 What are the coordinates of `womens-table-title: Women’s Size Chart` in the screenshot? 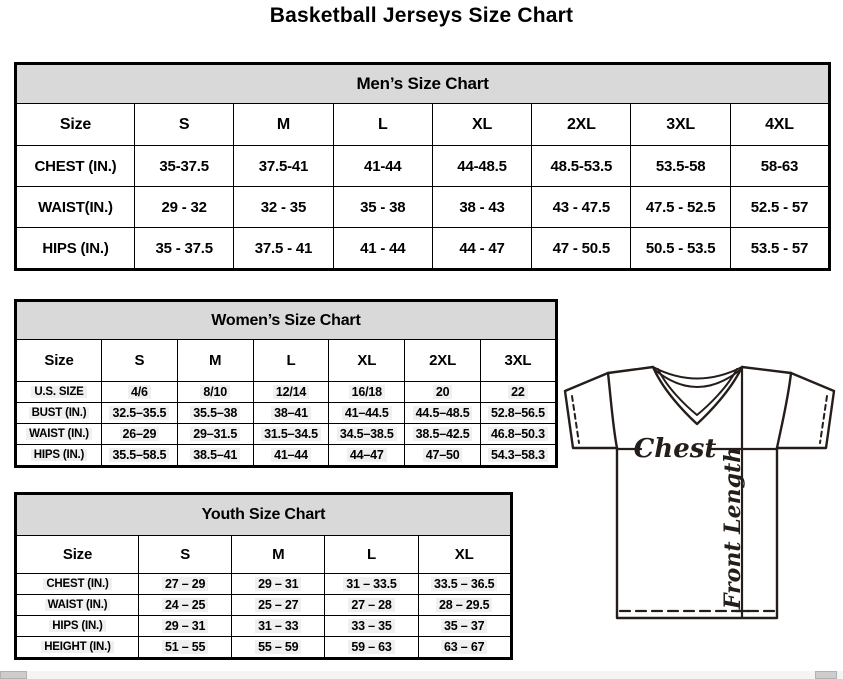 It's located at (286, 320).